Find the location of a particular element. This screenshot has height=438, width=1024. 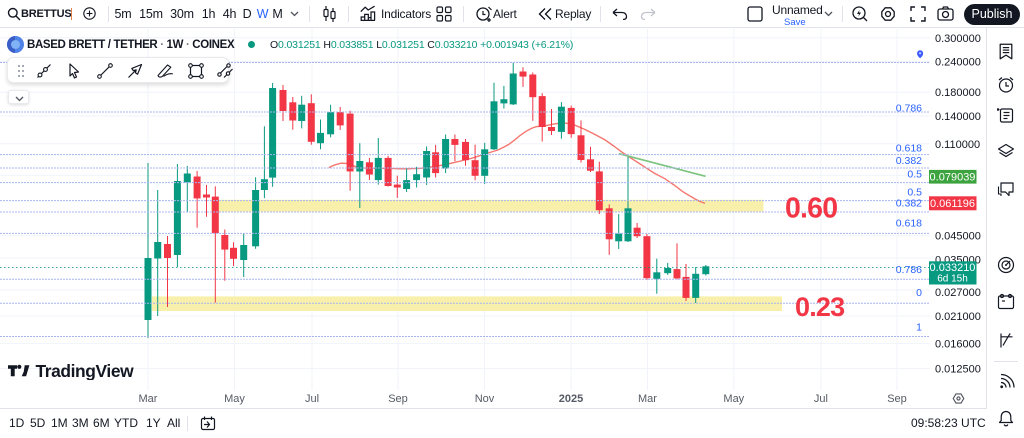

svg-text: 0.240000 is located at coordinates (958, 63).